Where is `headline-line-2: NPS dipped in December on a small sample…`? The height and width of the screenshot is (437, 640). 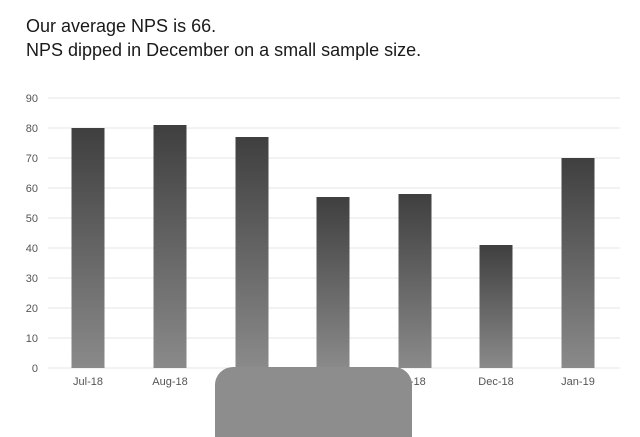 headline-line-2: NPS dipped in December on a small sample… is located at coordinates (224, 50).